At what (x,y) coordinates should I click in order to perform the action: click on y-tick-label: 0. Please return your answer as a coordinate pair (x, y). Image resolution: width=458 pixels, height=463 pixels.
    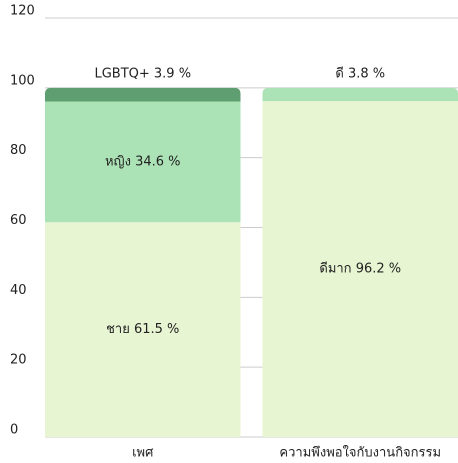
    Looking at the image, I should click on (14, 430).